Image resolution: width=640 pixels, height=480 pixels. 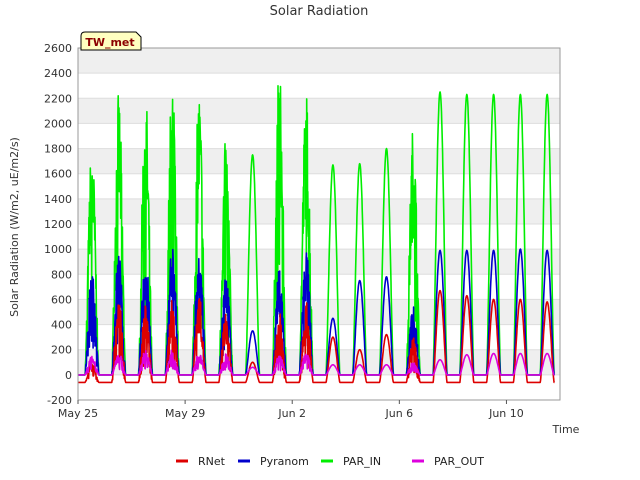 I want to click on y-tick-label: 600, so click(x=61, y=299).